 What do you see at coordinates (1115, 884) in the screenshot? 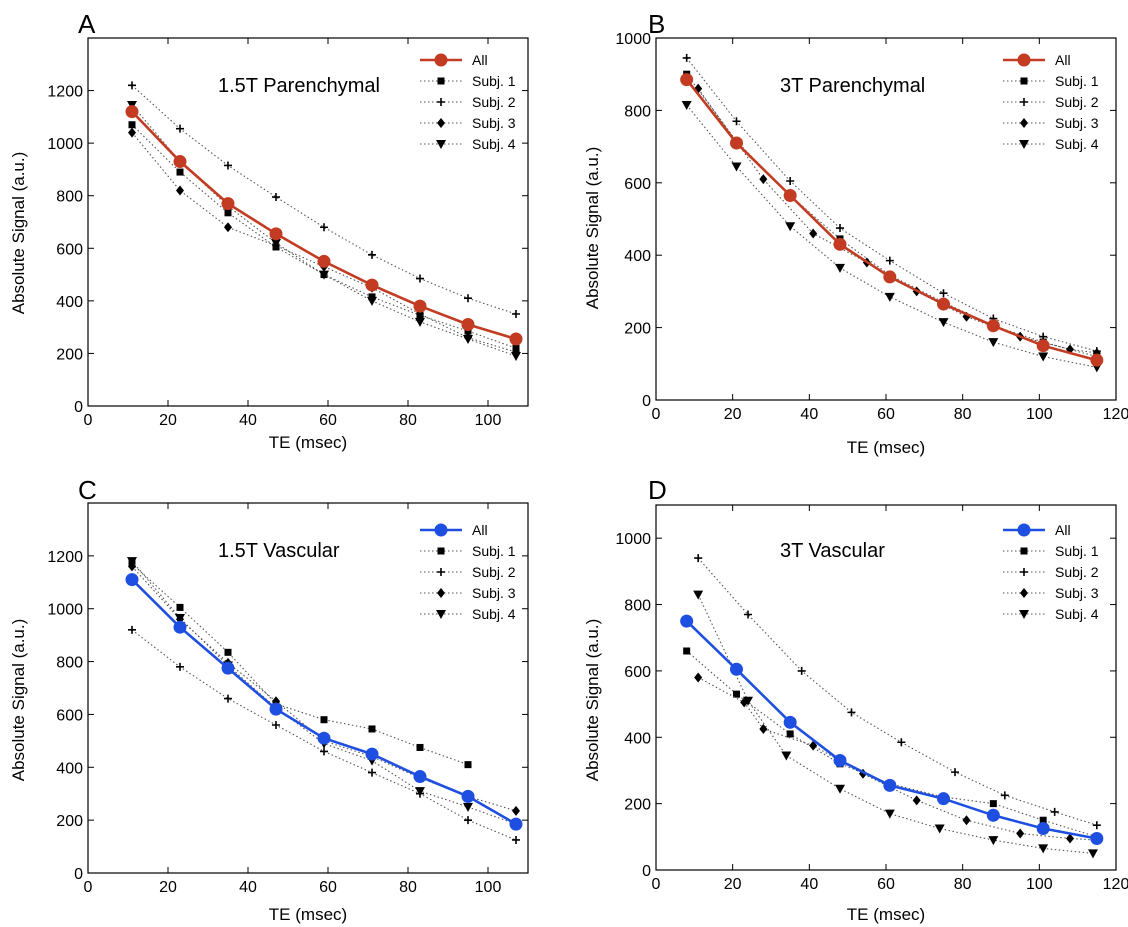
I see `x-tick-label: 120` at bounding box center [1115, 884].